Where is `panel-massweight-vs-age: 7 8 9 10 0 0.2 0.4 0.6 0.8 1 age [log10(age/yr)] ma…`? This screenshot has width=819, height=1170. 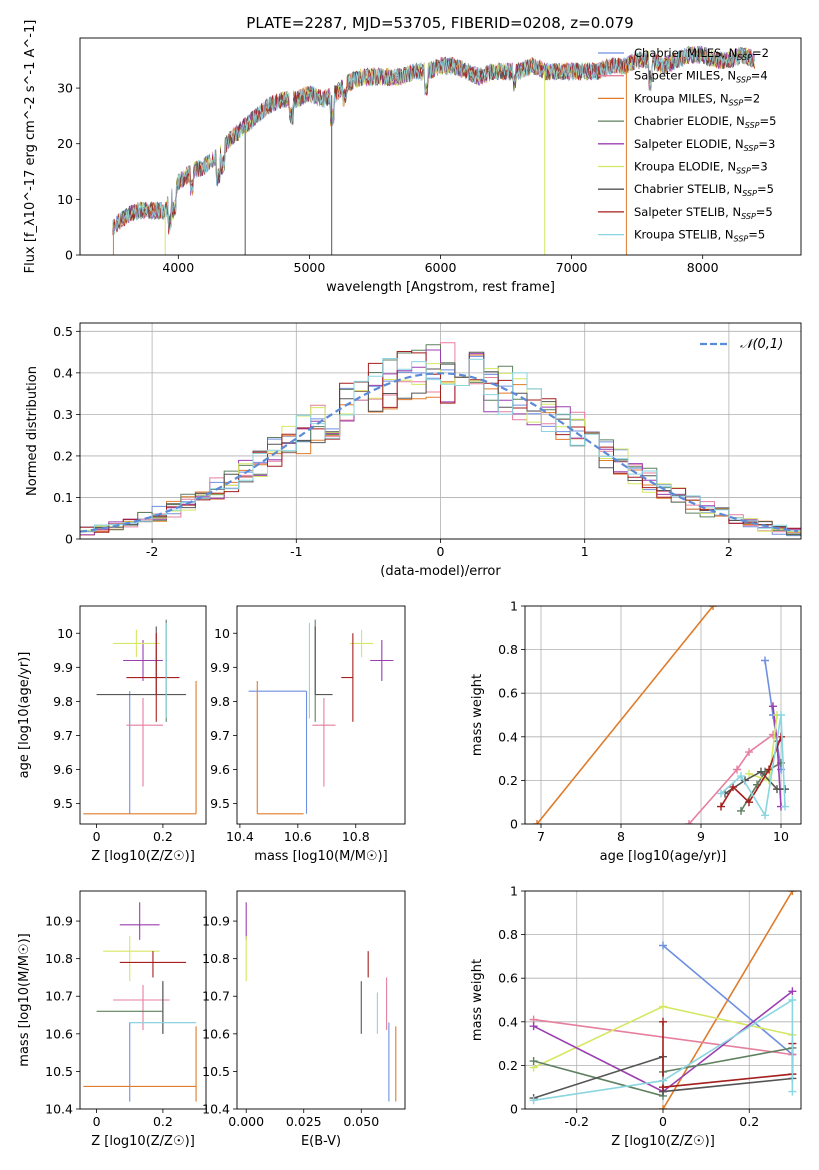 panel-massweight-vs-age: 7 8 9 10 0 0.2 0.4 0.6 0.8 1 age [log10(age/yr)] ma… is located at coordinates (636, 731).